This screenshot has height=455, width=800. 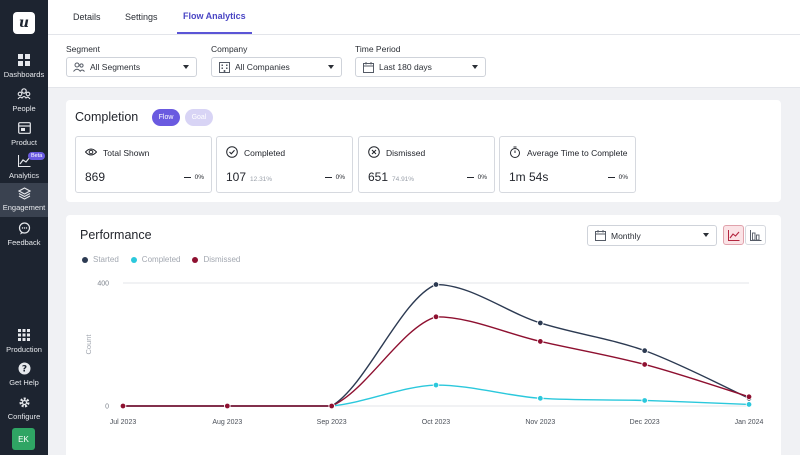 What do you see at coordinates (161, 259) in the screenshot?
I see `legend-label: Completed` at bounding box center [161, 259].